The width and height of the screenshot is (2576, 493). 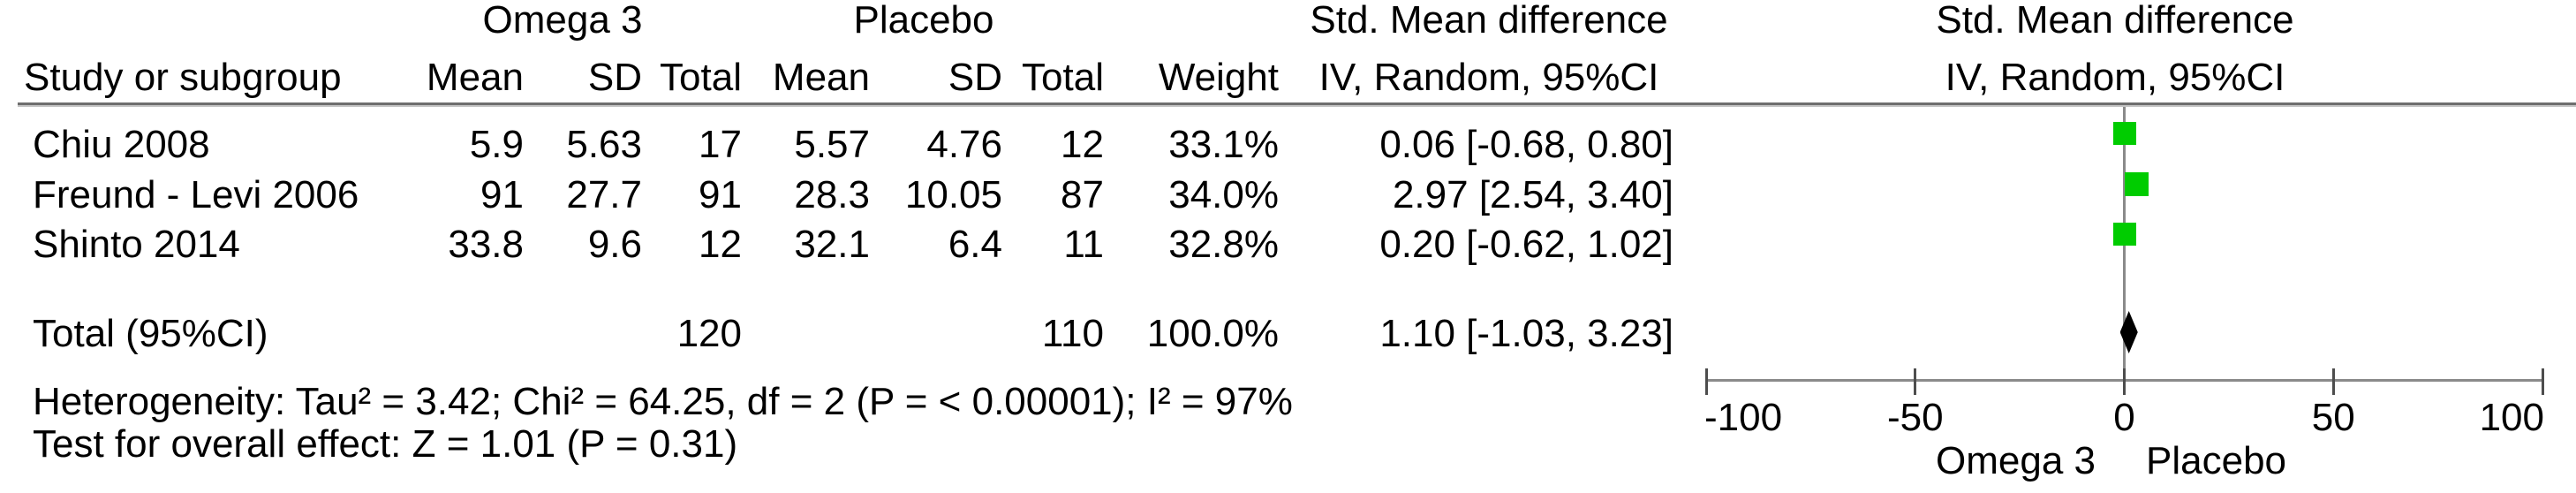 What do you see at coordinates (953, 194) in the screenshot?
I see `sd-placebo: 10.05` at bounding box center [953, 194].